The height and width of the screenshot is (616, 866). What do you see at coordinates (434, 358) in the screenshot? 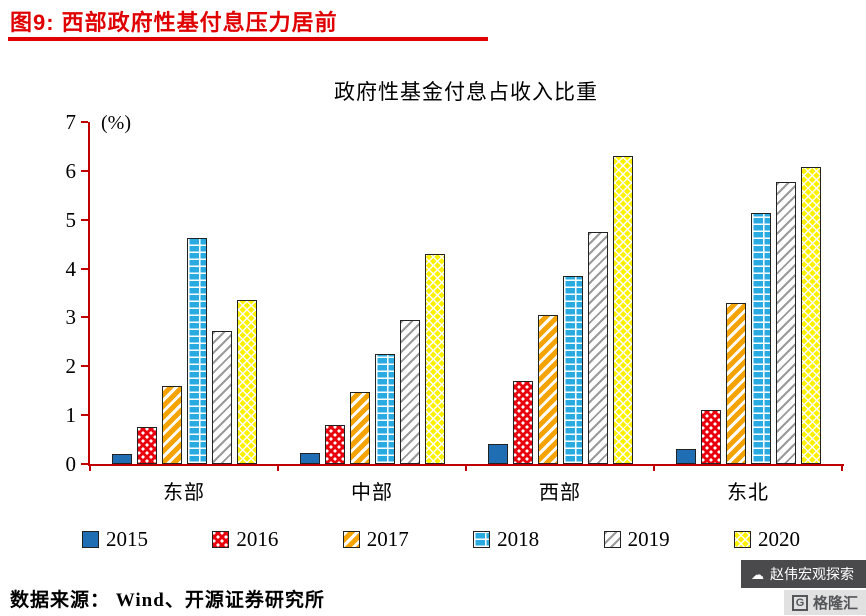
I see `bar-2020-中部` at bounding box center [434, 358].